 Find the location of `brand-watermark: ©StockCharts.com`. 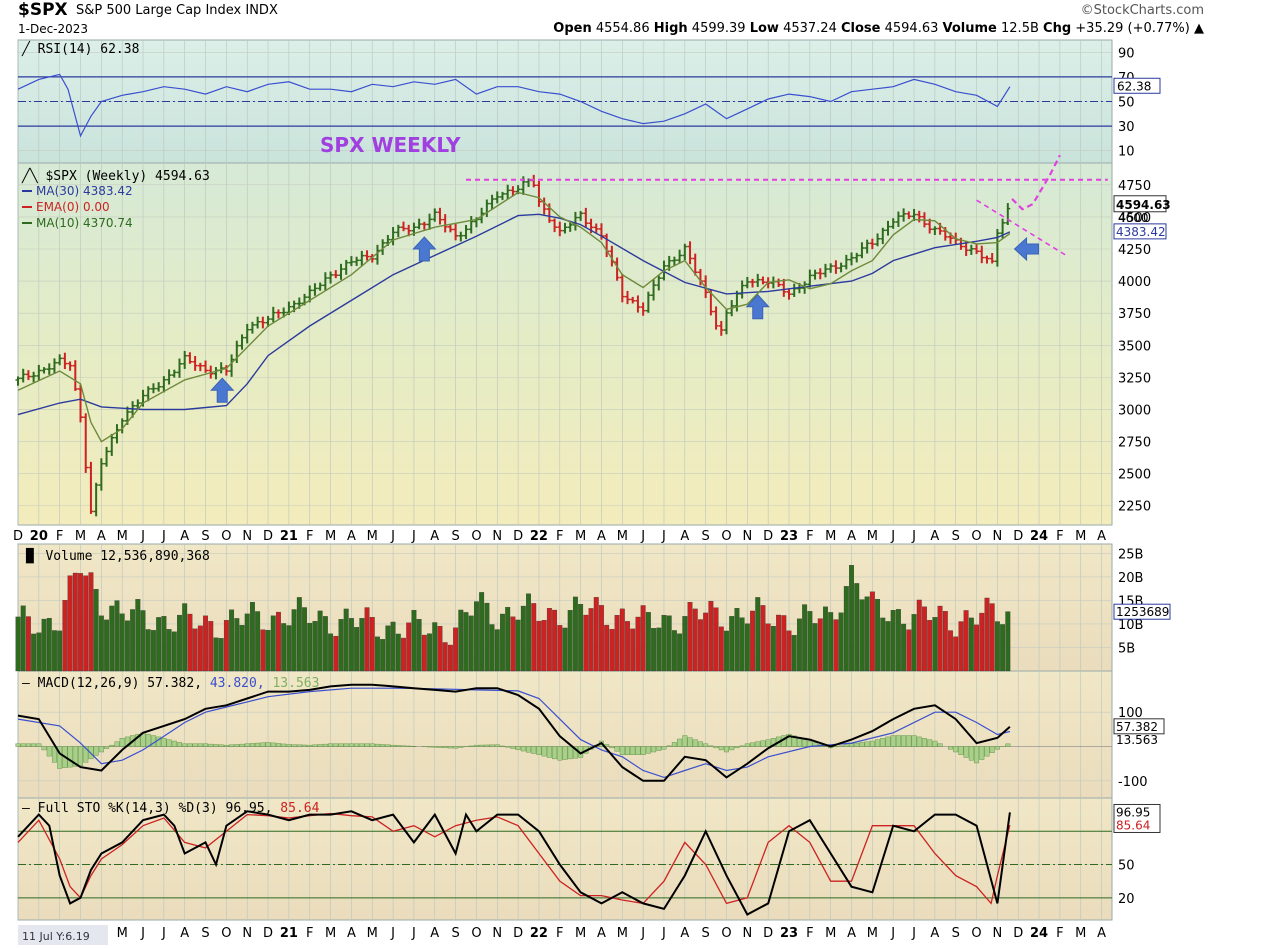

brand-watermark: ©StockCharts.com is located at coordinates (1142, 10).